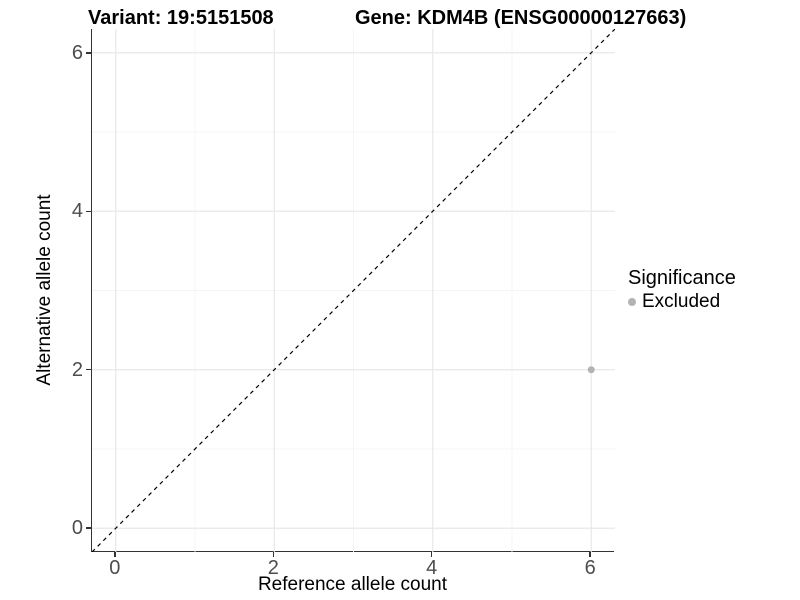 This screenshot has width=800, height=600. I want to click on x-axis-tick-label: 6, so click(590, 568).